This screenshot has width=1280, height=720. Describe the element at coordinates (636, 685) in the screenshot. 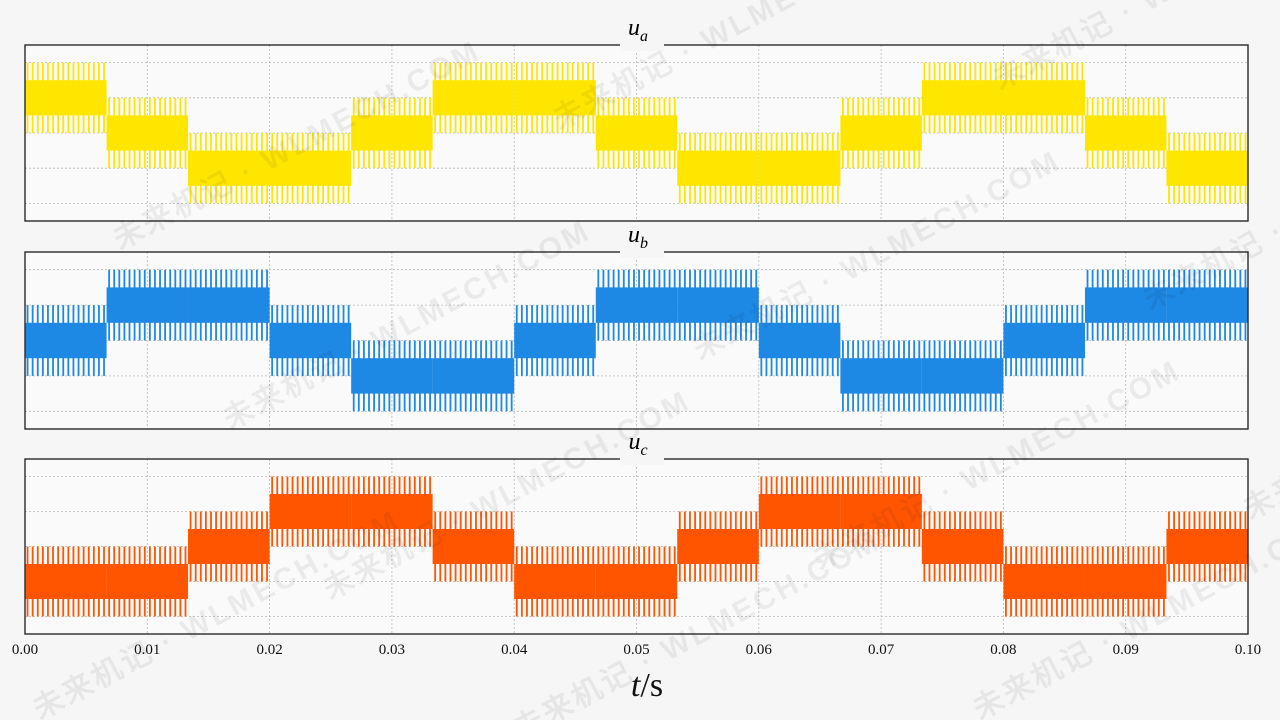

I see `x-axis-variable: t` at that location.